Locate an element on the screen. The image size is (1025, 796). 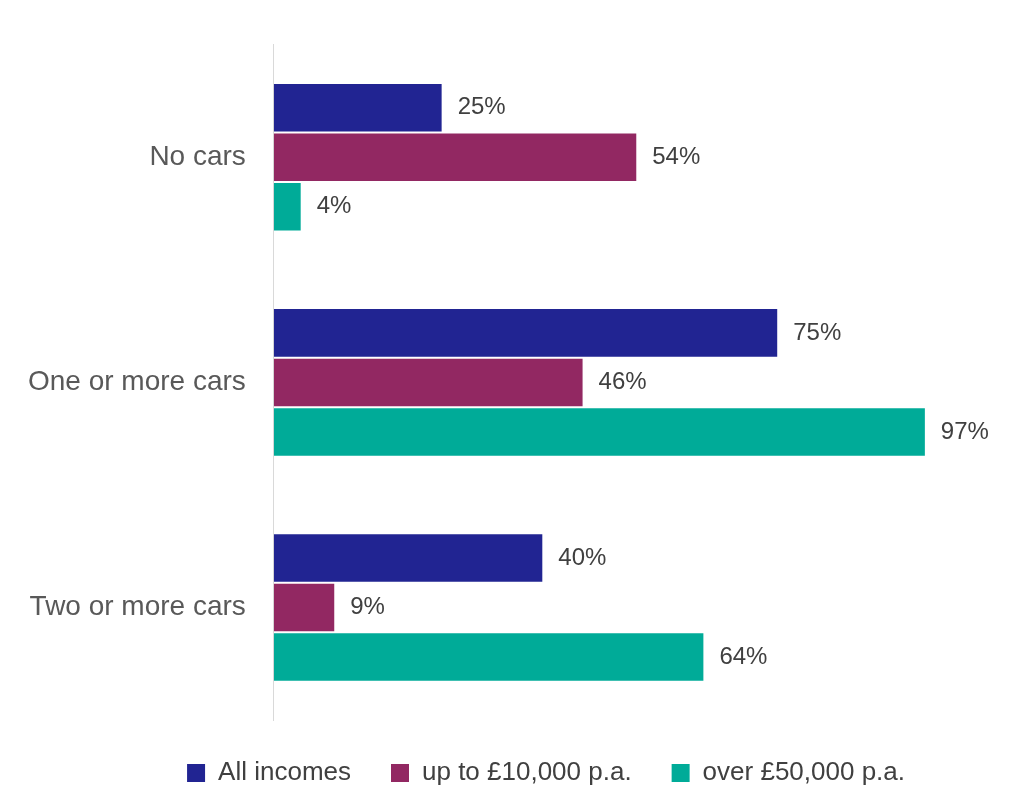
data-label: 4% is located at coordinates (334, 205).